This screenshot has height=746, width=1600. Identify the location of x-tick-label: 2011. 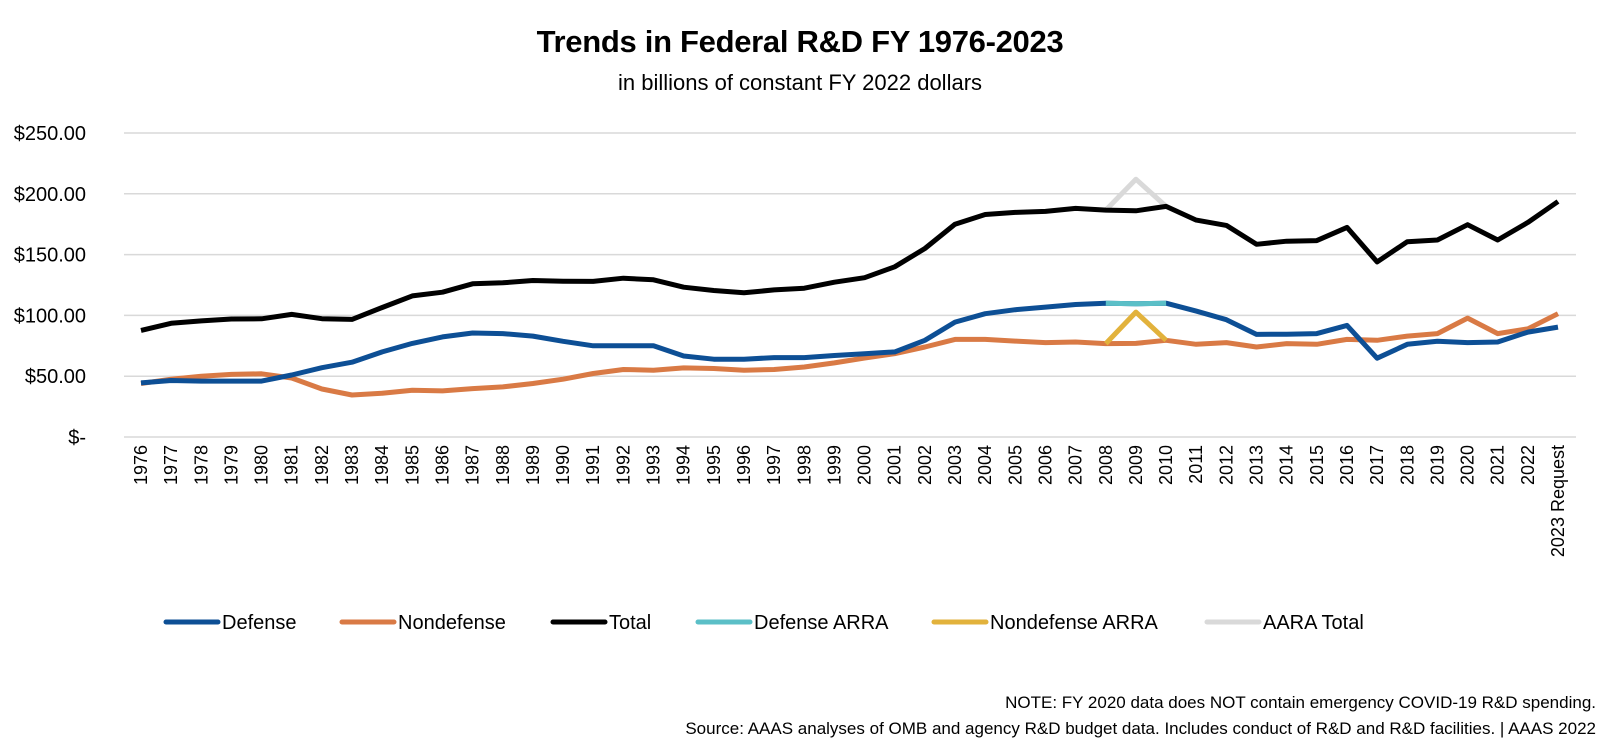
(1196, 464).